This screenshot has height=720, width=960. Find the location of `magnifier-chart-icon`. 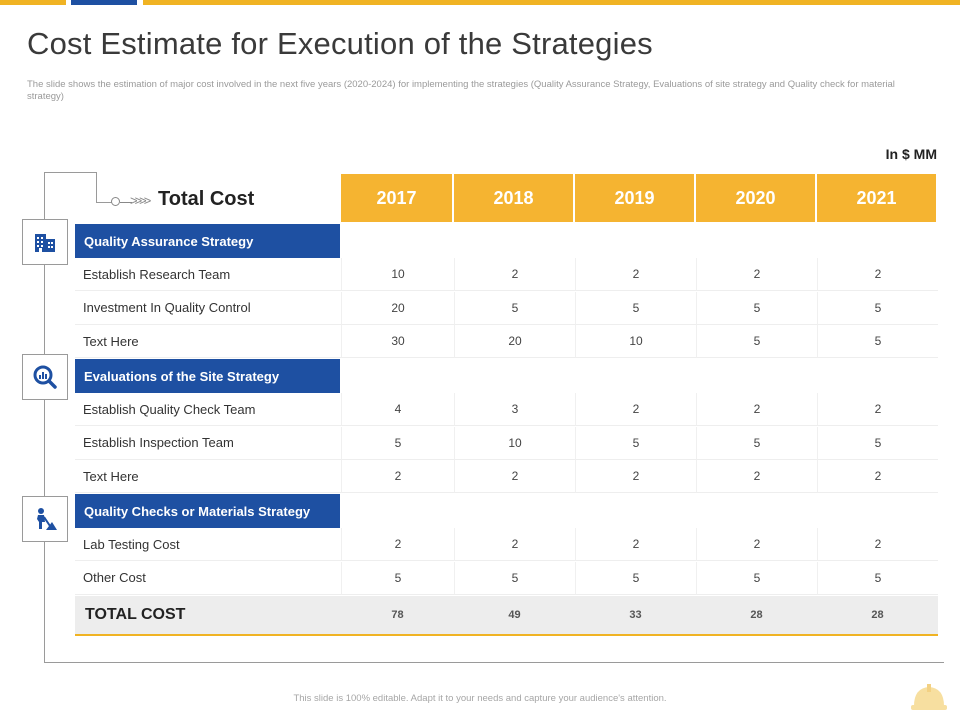

magnifier-chart-icon is located at coordinates (45, 377).